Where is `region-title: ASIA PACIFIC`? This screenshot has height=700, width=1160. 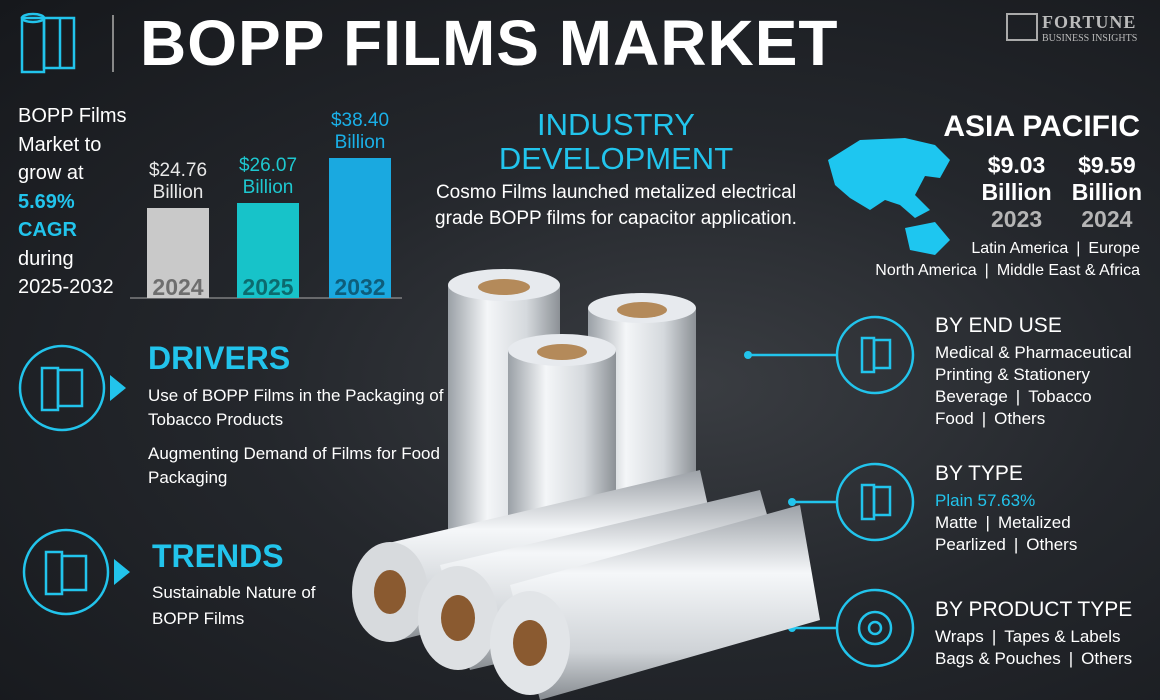 region-title: ASIA PACIFIC is located at coordinates (1041, 126).